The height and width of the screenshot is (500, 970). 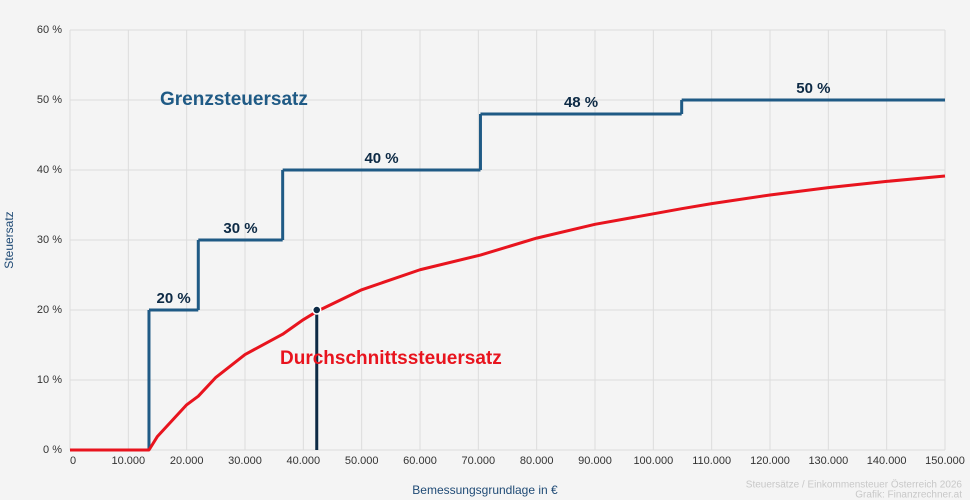 I want to click on credit: Grafik: Finanzrechner.at, so click(x=908, y=495).